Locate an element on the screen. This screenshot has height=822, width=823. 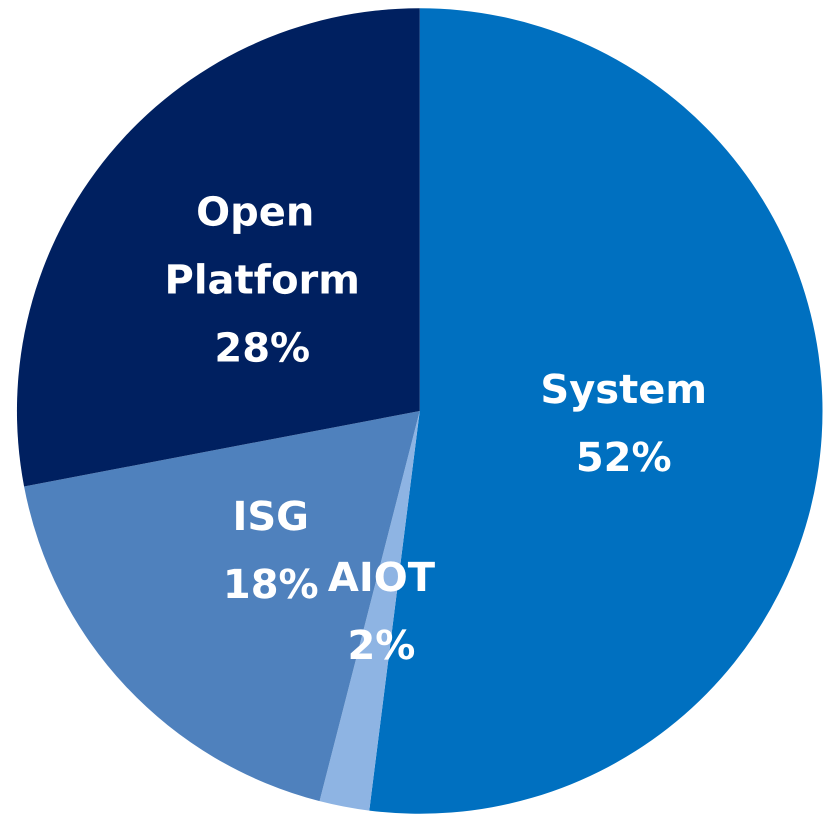
slice-label: System is located at coordinates (624, 389).